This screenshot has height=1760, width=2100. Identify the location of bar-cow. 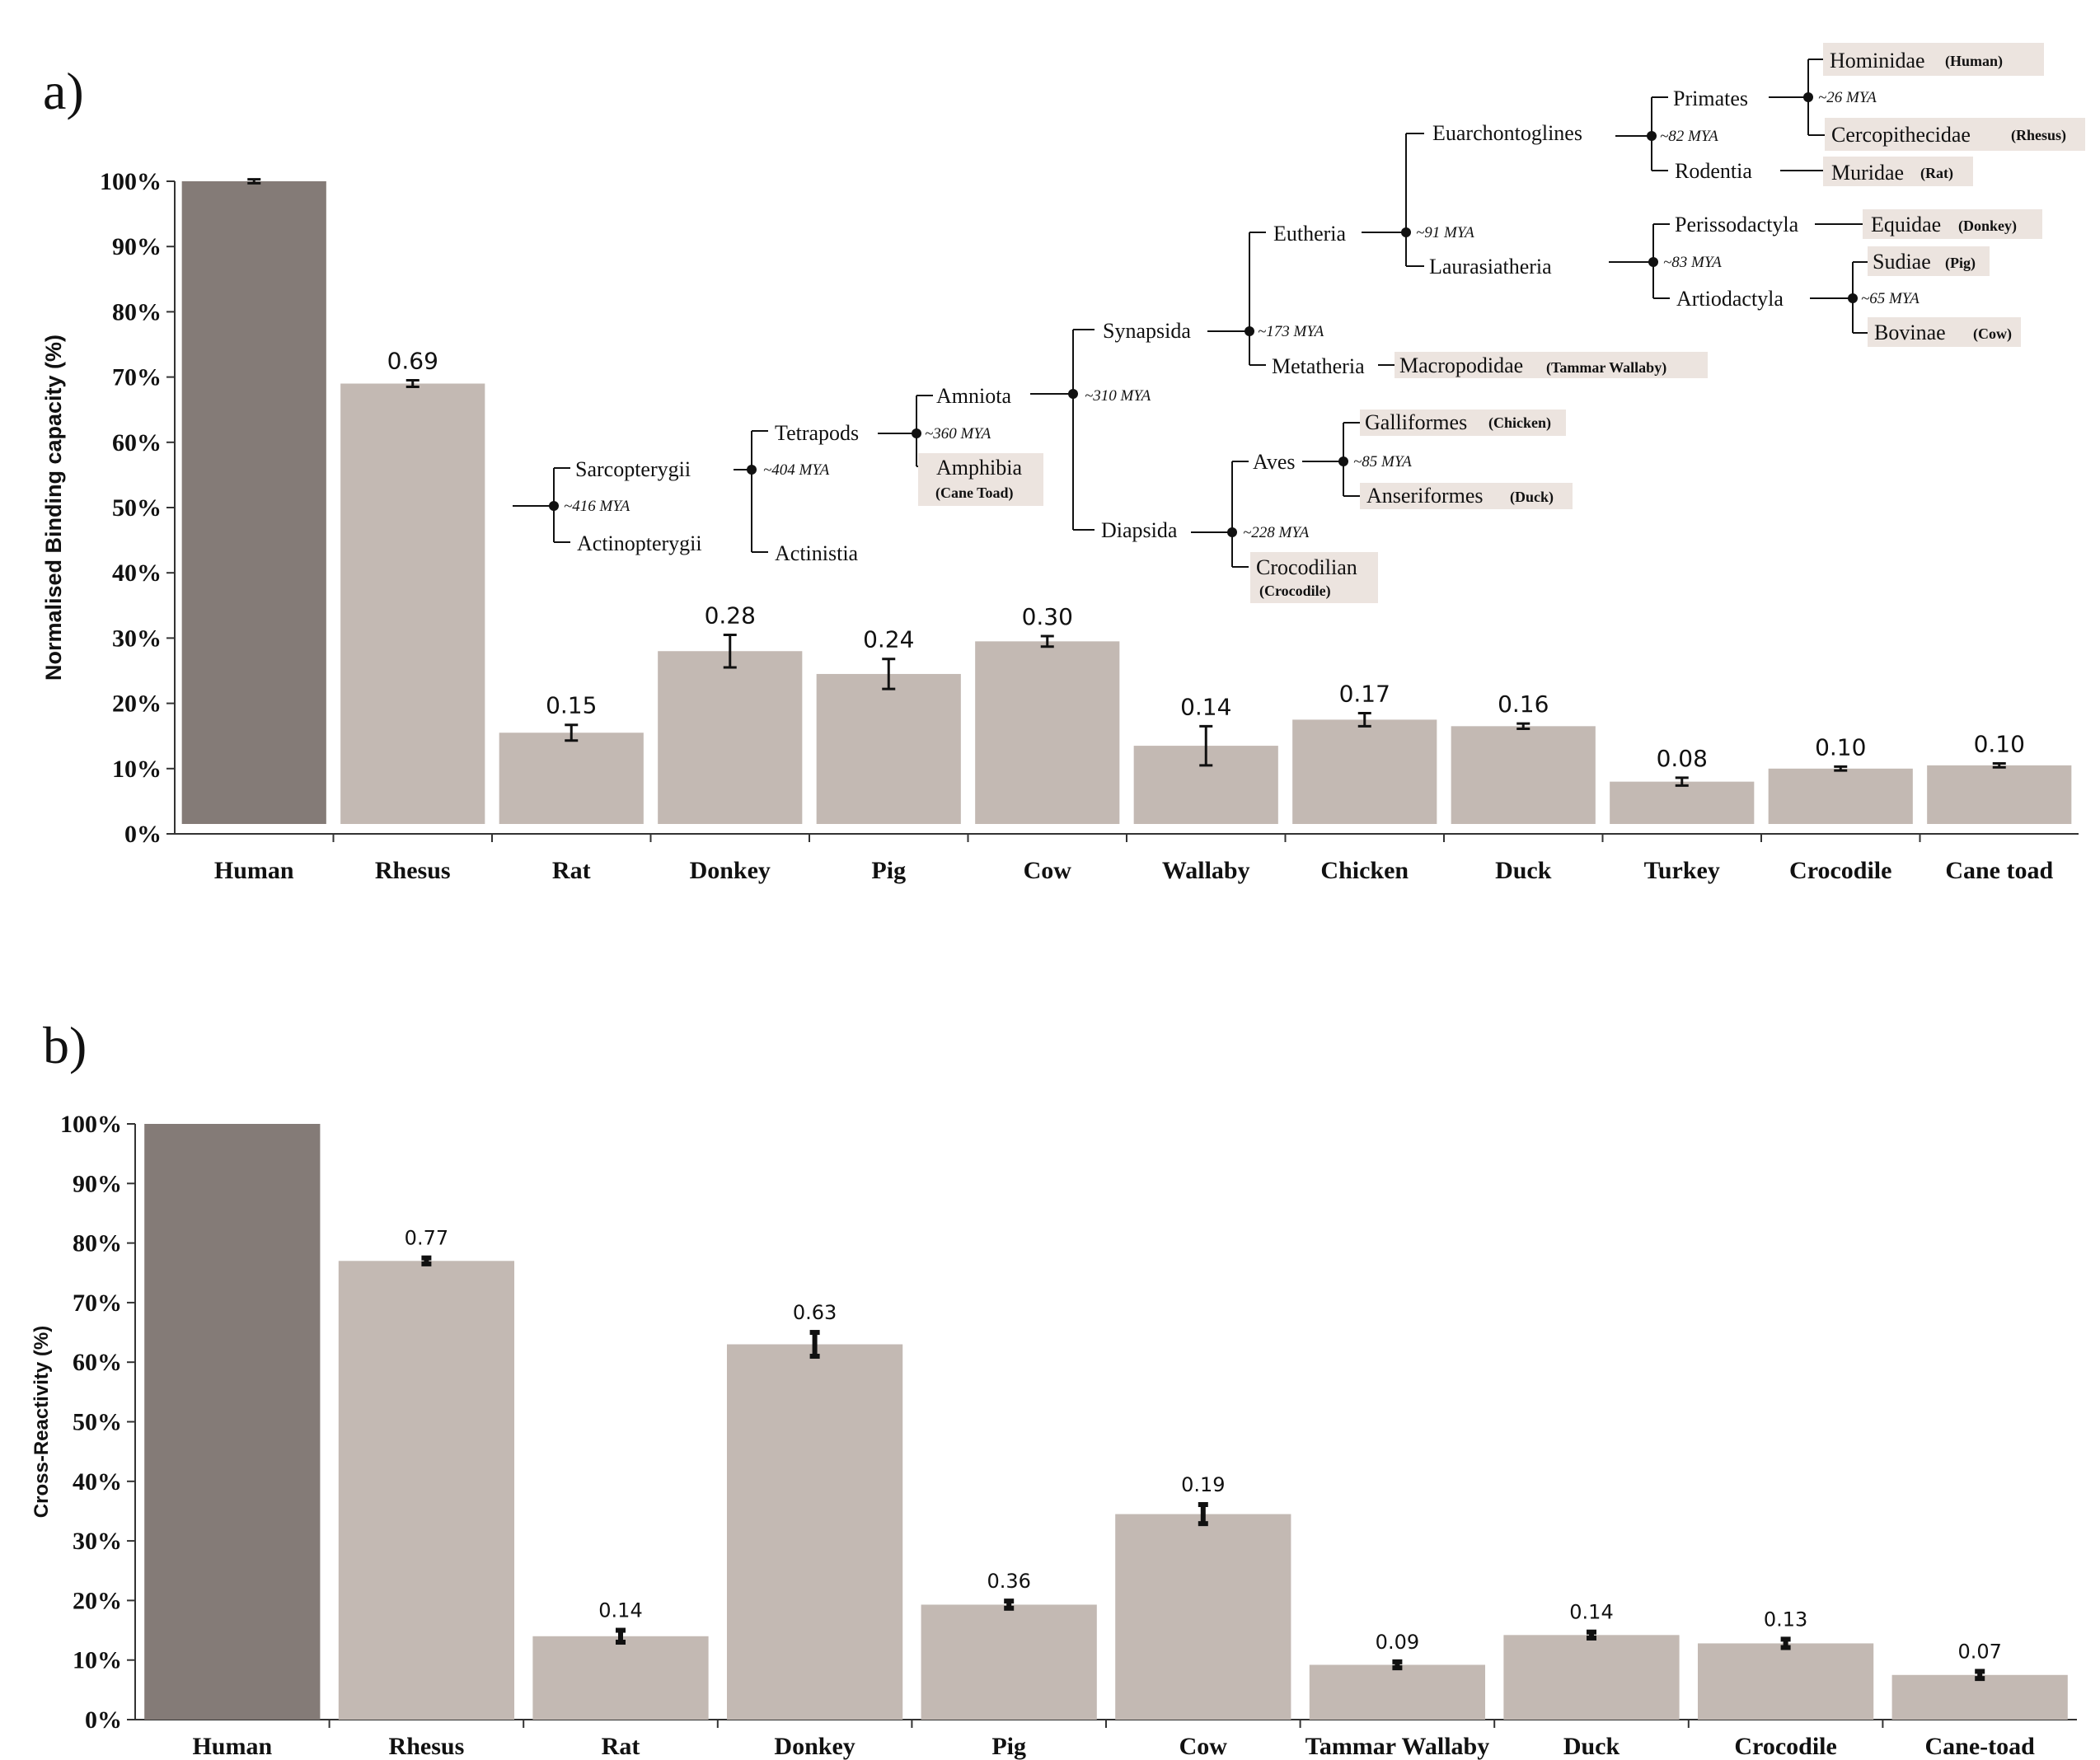
(1203, 1617).